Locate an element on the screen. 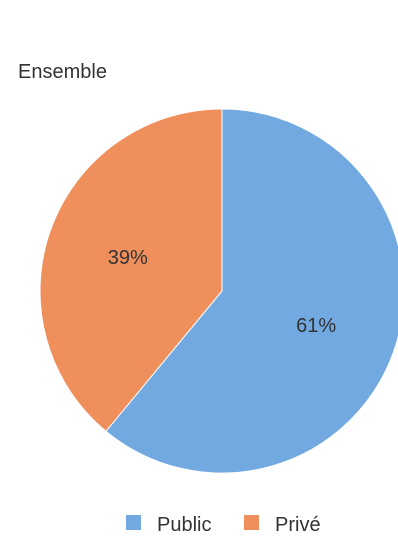 The height and width of the screenshot is (539, 398). pie-slice-label: 61% is located at coordinates (316, 326).